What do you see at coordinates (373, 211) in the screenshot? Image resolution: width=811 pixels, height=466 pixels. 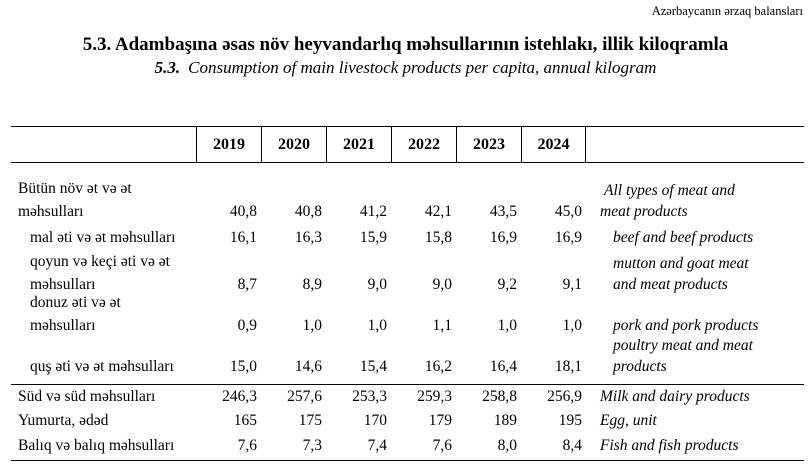 I see `table-cell: 41,2` at bounding box center [373, 211].